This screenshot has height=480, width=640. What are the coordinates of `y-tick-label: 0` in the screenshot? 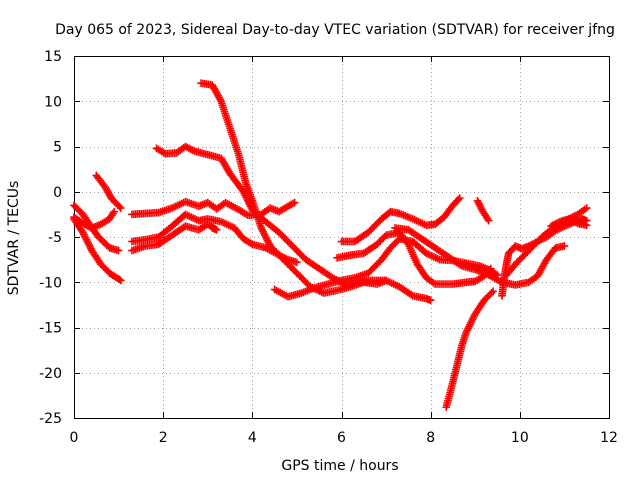 It's located at (57, 193).